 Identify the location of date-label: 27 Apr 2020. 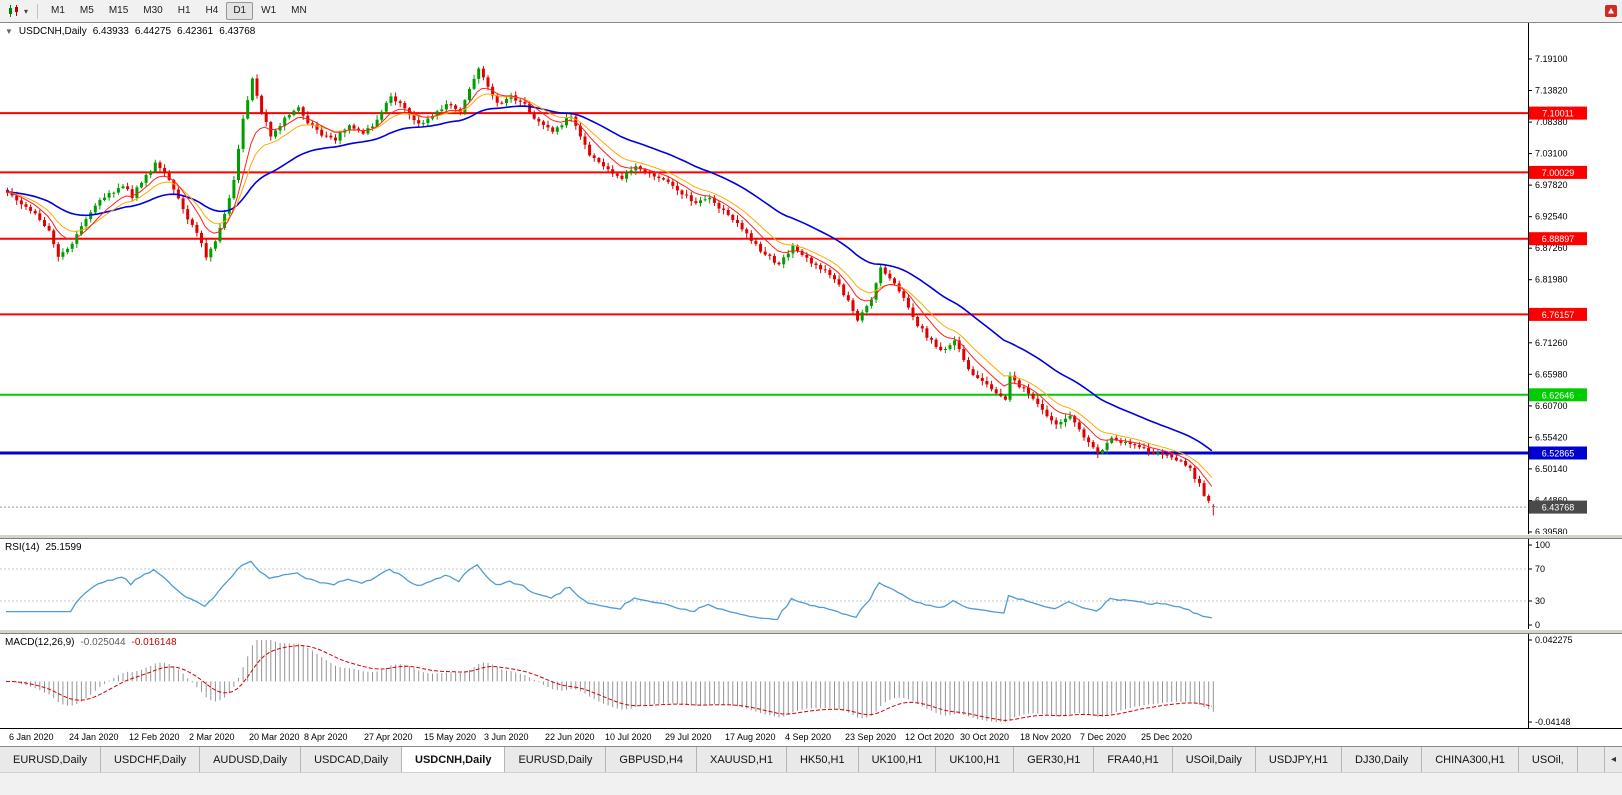
(388, 737).